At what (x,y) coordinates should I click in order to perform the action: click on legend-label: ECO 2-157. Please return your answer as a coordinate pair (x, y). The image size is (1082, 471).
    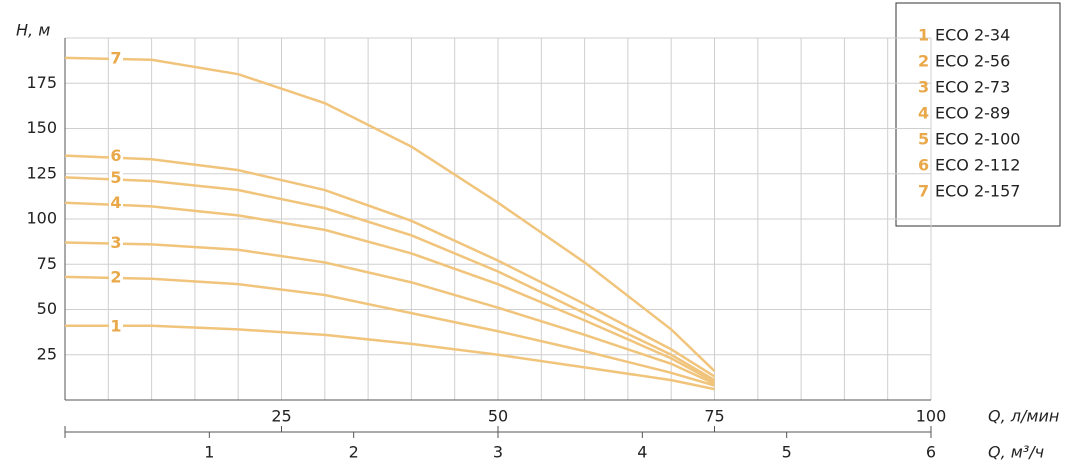
    Looking at the image, I should click on (977, 191).